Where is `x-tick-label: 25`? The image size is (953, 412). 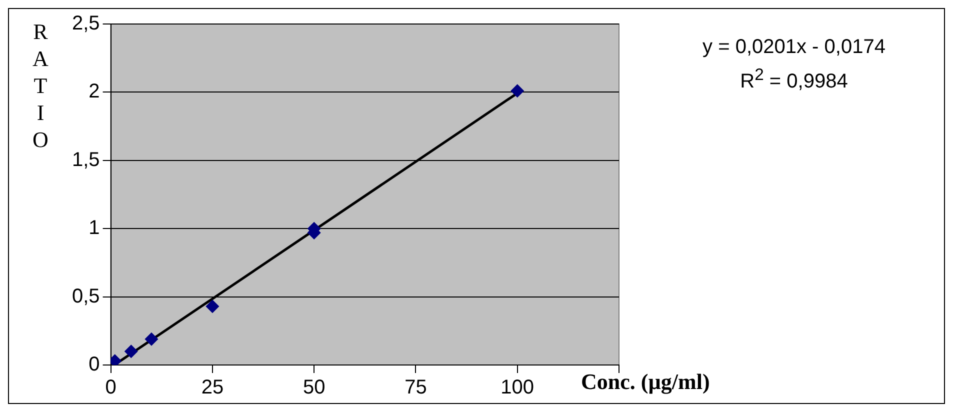
x-tick-label: 25 is located at coordinates (212, 387).